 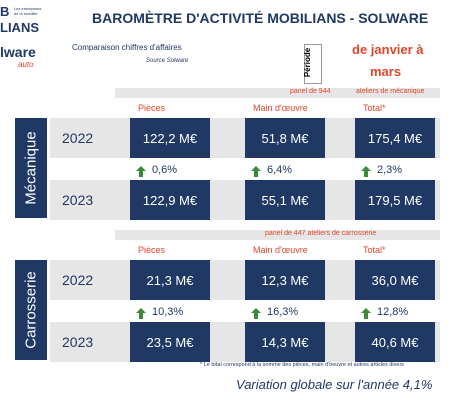 What do you see at coordinates (308, 62) in the screenshot?
I see `period-label: Période` at bounding box center [308, 62].